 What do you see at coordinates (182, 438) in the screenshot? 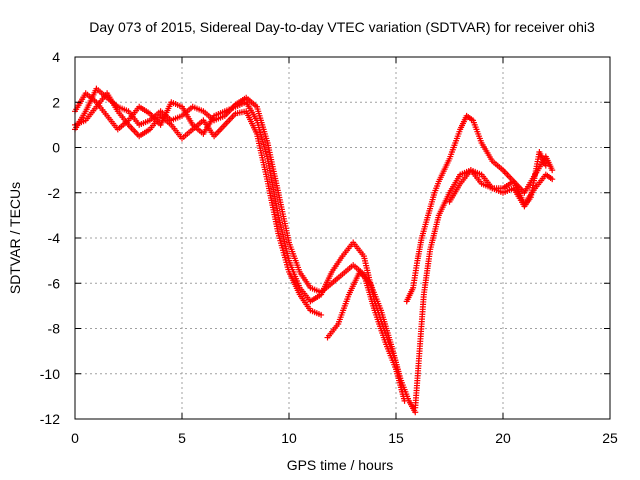
I see `x-tick-label: 5` at bounding box center [182, 438].